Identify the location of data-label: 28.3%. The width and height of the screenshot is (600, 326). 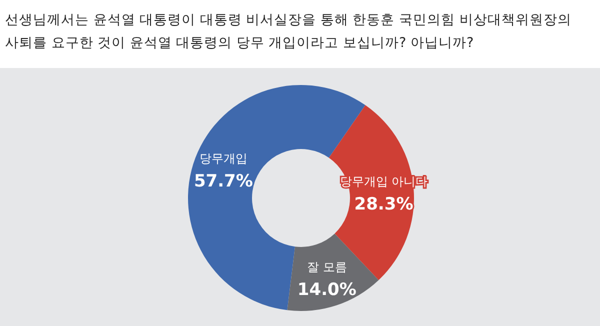
(384, 204).